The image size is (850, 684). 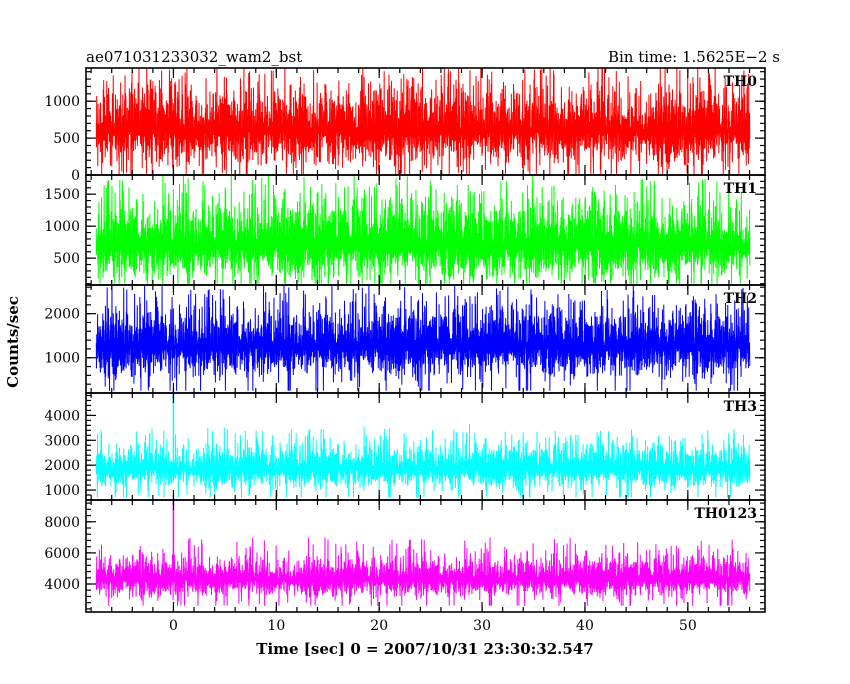 What do you see at coordinates (740, 299) in the screenshot?
I see `panel-label: TH2` at bounding box center [740, 299].